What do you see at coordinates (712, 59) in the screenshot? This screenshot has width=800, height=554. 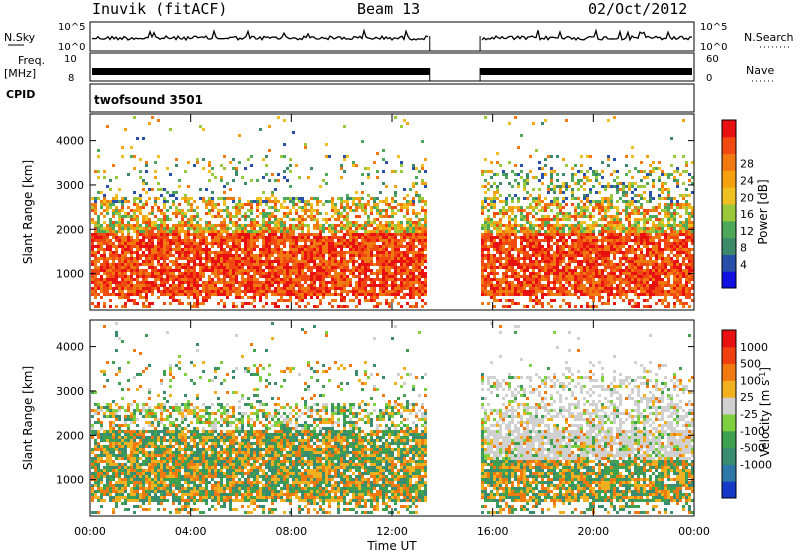 I see `nave-tick-top: 60` at bounding box center [712, 59].